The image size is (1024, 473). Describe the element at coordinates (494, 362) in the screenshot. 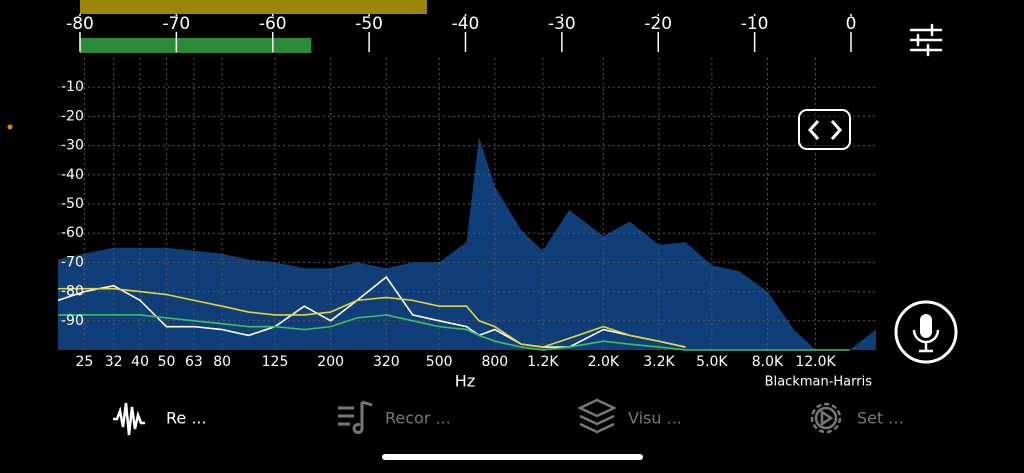

I see `x-tick-label: 800` at that location.